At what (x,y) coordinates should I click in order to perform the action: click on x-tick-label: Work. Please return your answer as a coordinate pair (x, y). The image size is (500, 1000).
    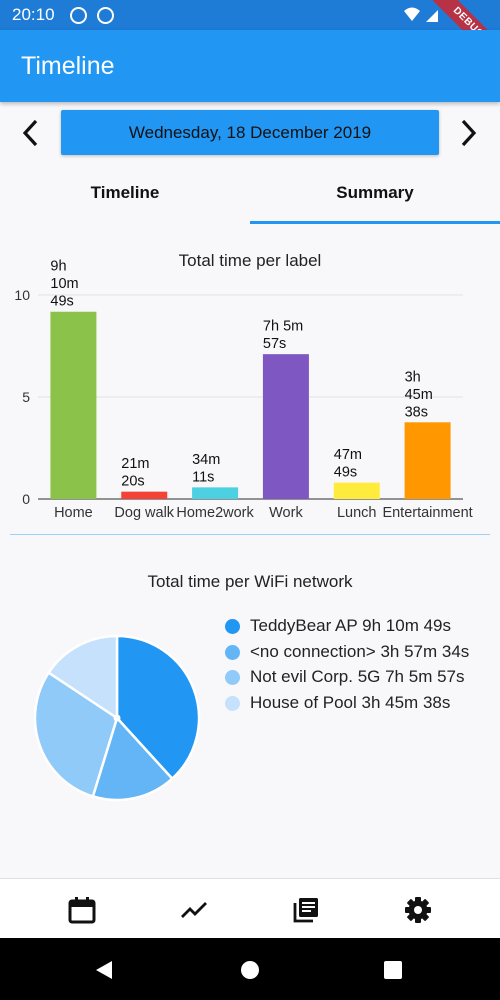
    Looking at the image, I should click on (286, 513).